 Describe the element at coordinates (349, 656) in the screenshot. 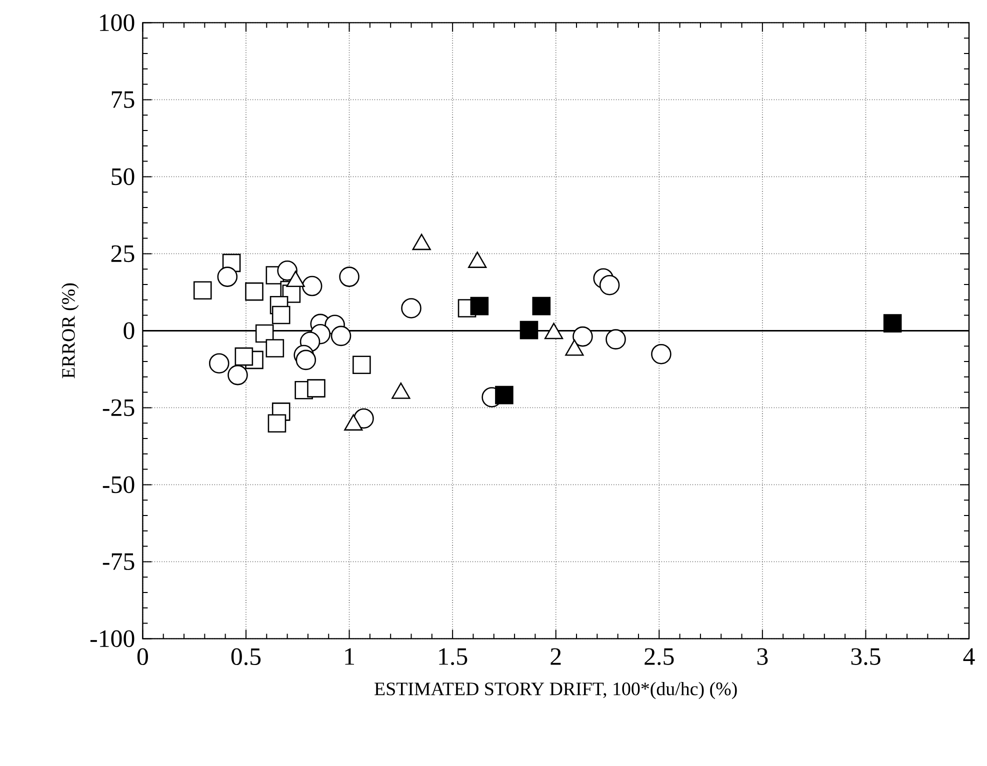

I see `x-tick-label: 1` at that location.